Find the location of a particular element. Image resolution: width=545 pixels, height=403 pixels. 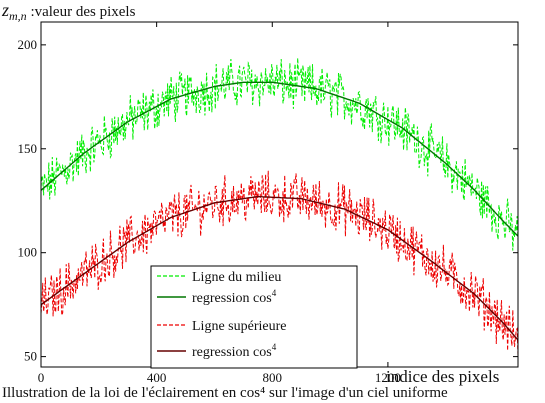

y-tick-label: 150 is located at coordinates (28, 148).